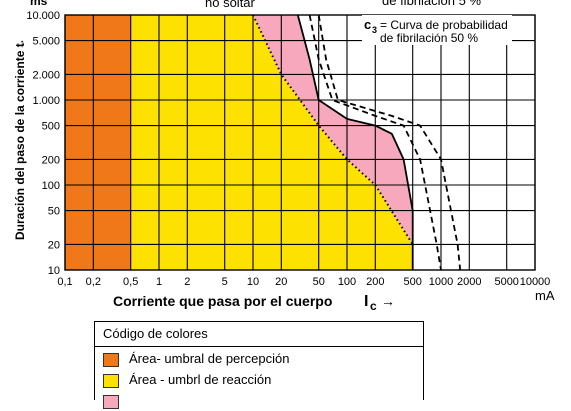 This screenshot has height=411, width=571. I want to click on legend-title: Código de colores, so click(155, 333).